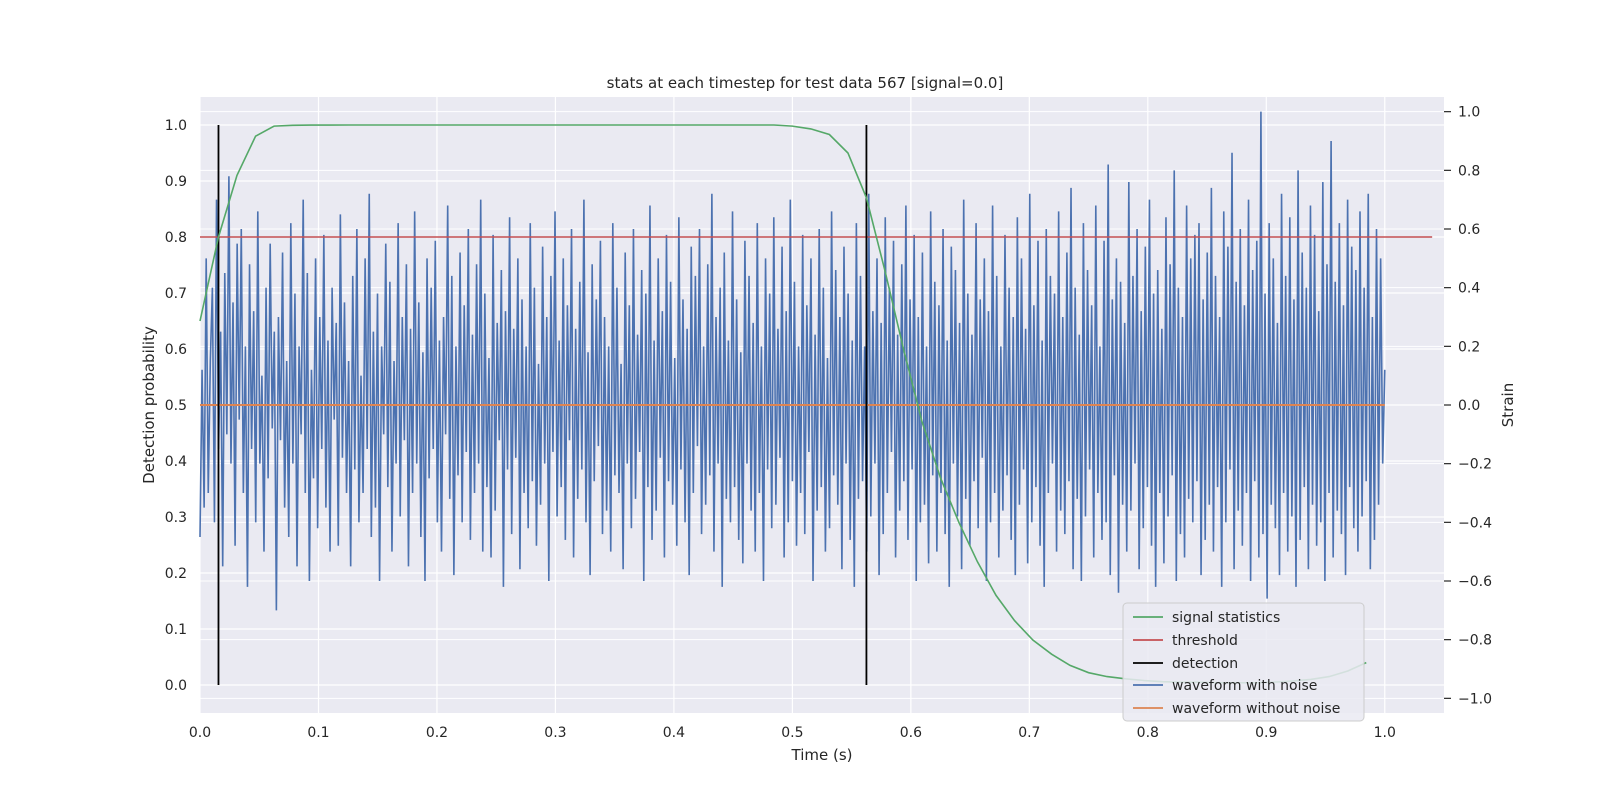 The width and height of the screenshot is (1600, 804). I want to click on right-y-tick-label: −1.0, so click(1475, 699).